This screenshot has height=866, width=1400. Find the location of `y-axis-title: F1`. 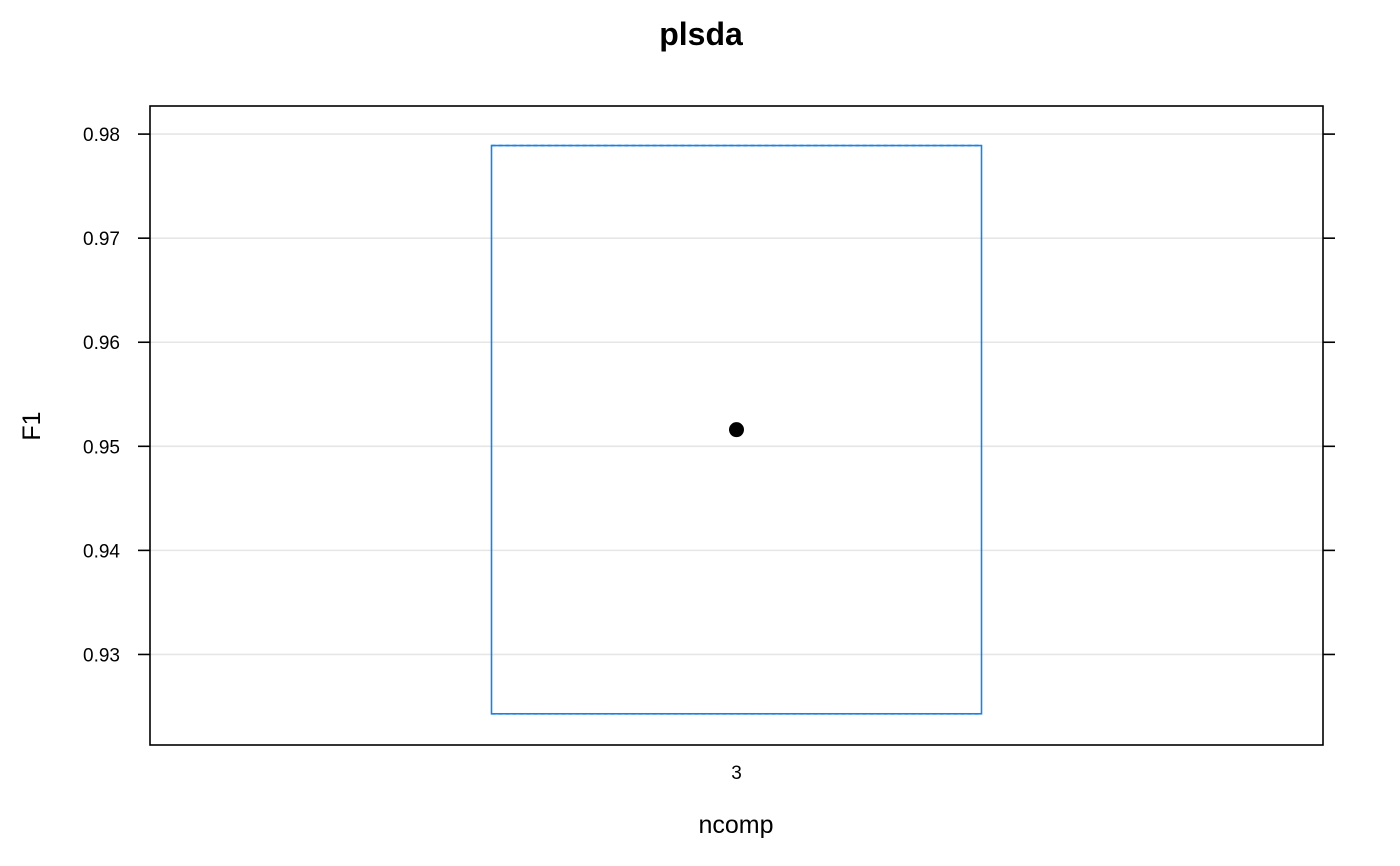

y-axis-title: F1 is located at coordinates (32, 425).